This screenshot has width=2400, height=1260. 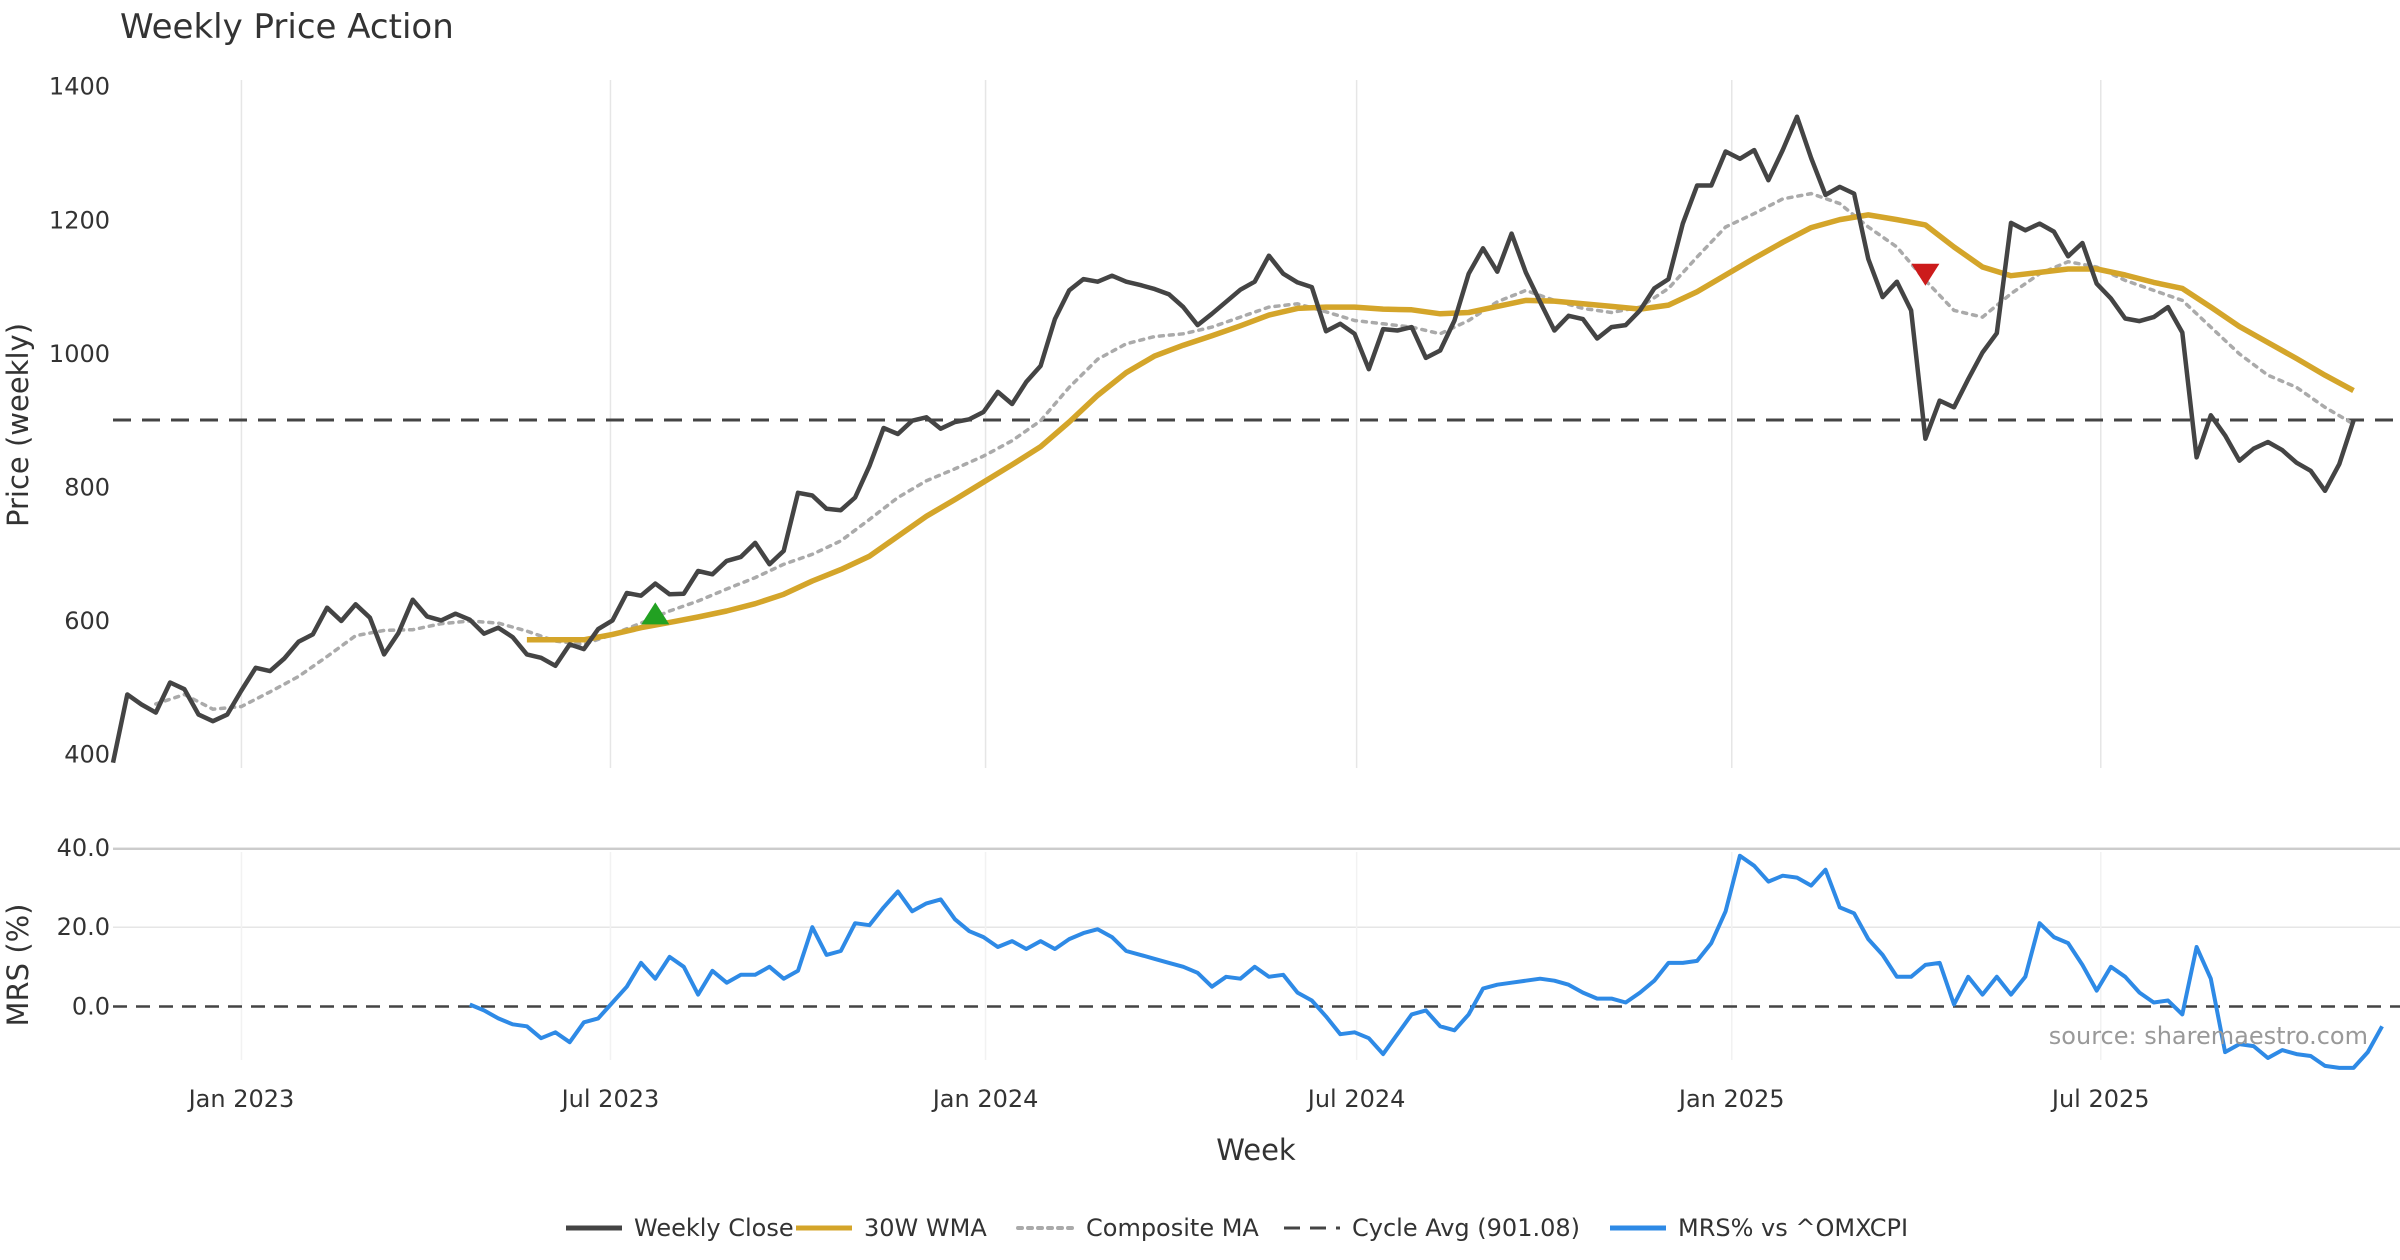 What do you see at coordinates (714, 1228) in the screenshot?
I see `legend-label: Weekly Close` at bounding box center [714, 1228].